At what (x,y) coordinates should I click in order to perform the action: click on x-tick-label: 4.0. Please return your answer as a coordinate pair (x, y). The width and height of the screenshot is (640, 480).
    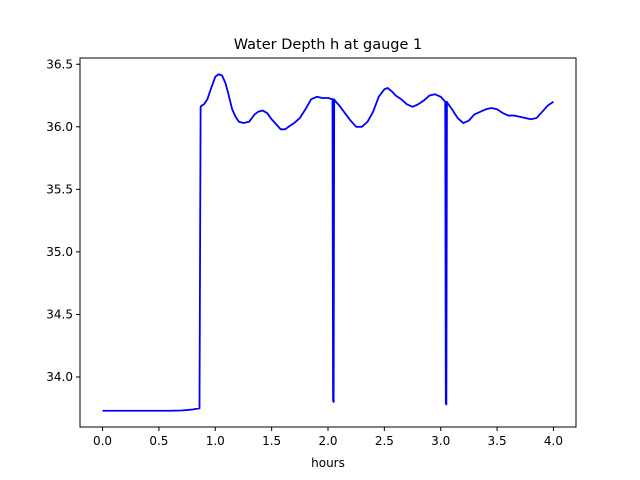
    Looking at the image, I should click on (553, 441).